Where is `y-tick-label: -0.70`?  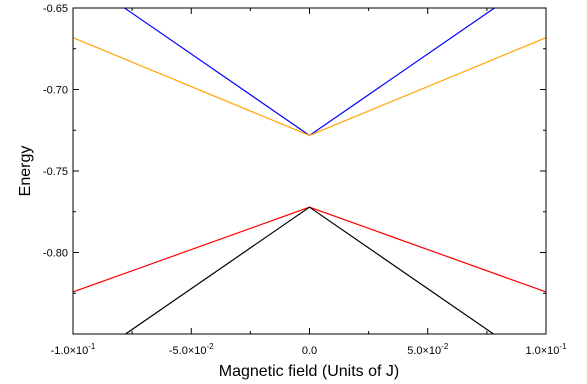
y-tick-label: -0.70 is located at coordinates (55, 91).